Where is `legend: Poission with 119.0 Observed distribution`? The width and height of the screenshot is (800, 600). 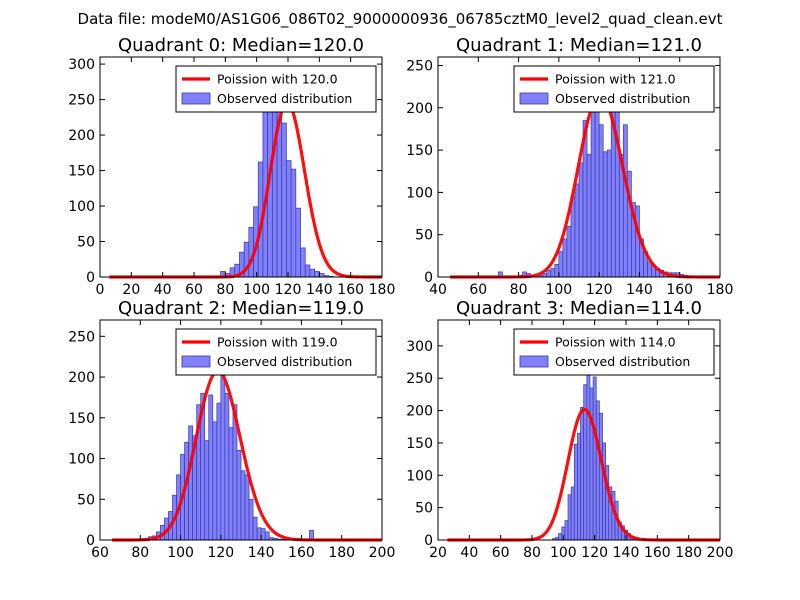 legend: Poission with 119.0 Observed distribution is located at coordinates (276, 352).